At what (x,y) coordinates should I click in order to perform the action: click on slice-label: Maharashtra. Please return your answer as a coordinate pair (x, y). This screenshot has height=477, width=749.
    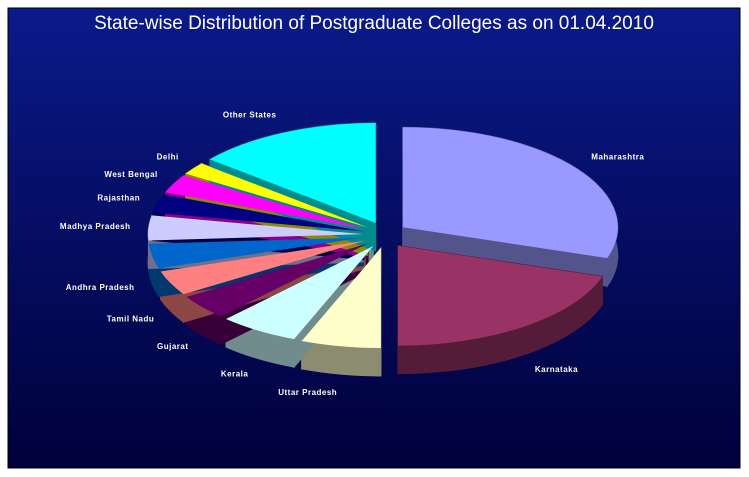
    Looking at the image, I should click on (617, 157).